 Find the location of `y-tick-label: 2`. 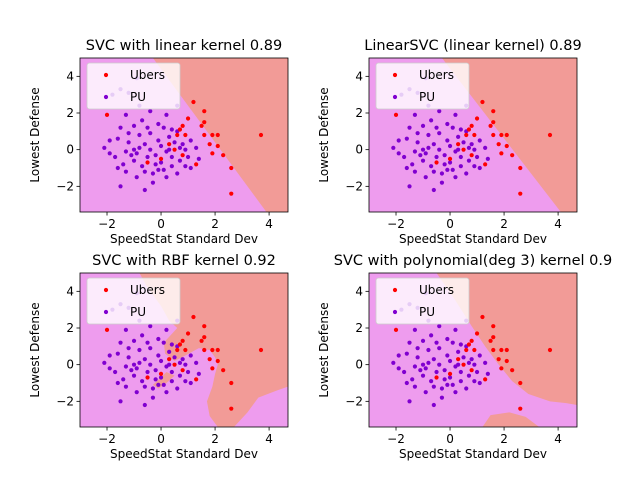

y-tick-label: 2 is located at coordinates (359, 328).